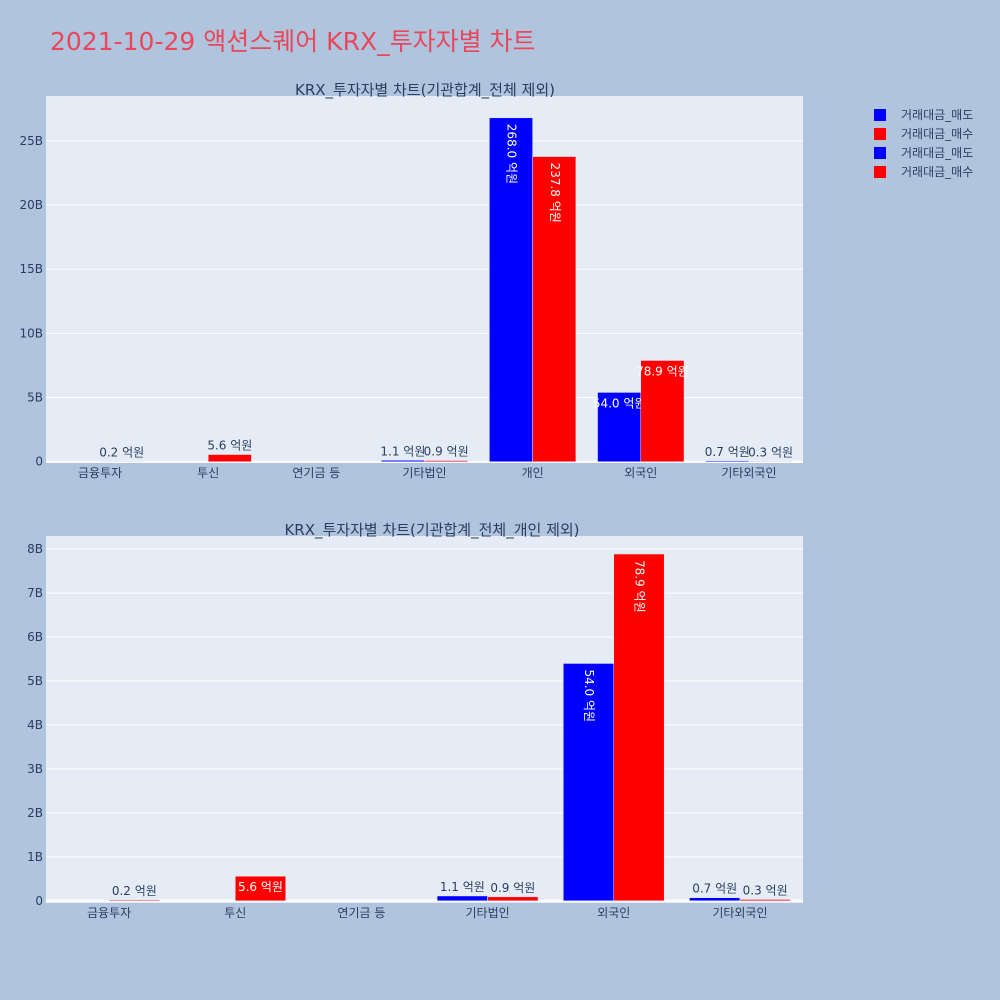  Describe the element at coordinates (35, 857) in the screenshot. I see `y-tick-label: 1B` at that location.